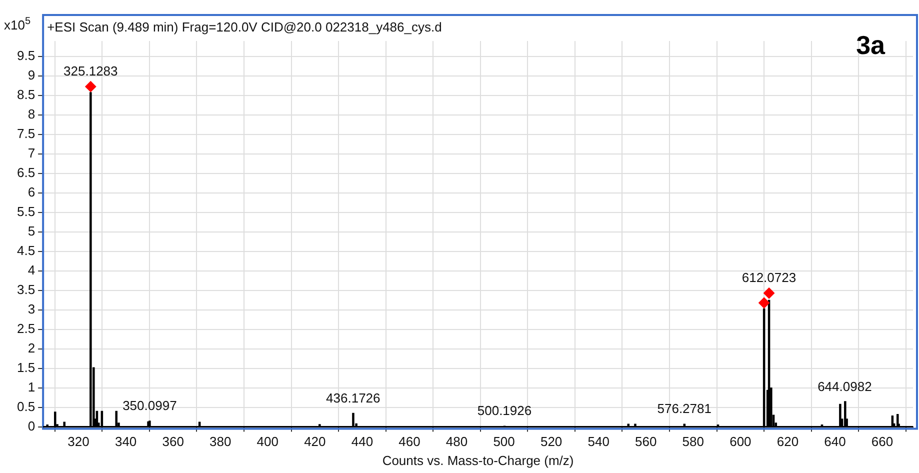  Describe the element at coordinates (26, 328) in the screenshot. I see `y-tick-label: 2.5` at that location.